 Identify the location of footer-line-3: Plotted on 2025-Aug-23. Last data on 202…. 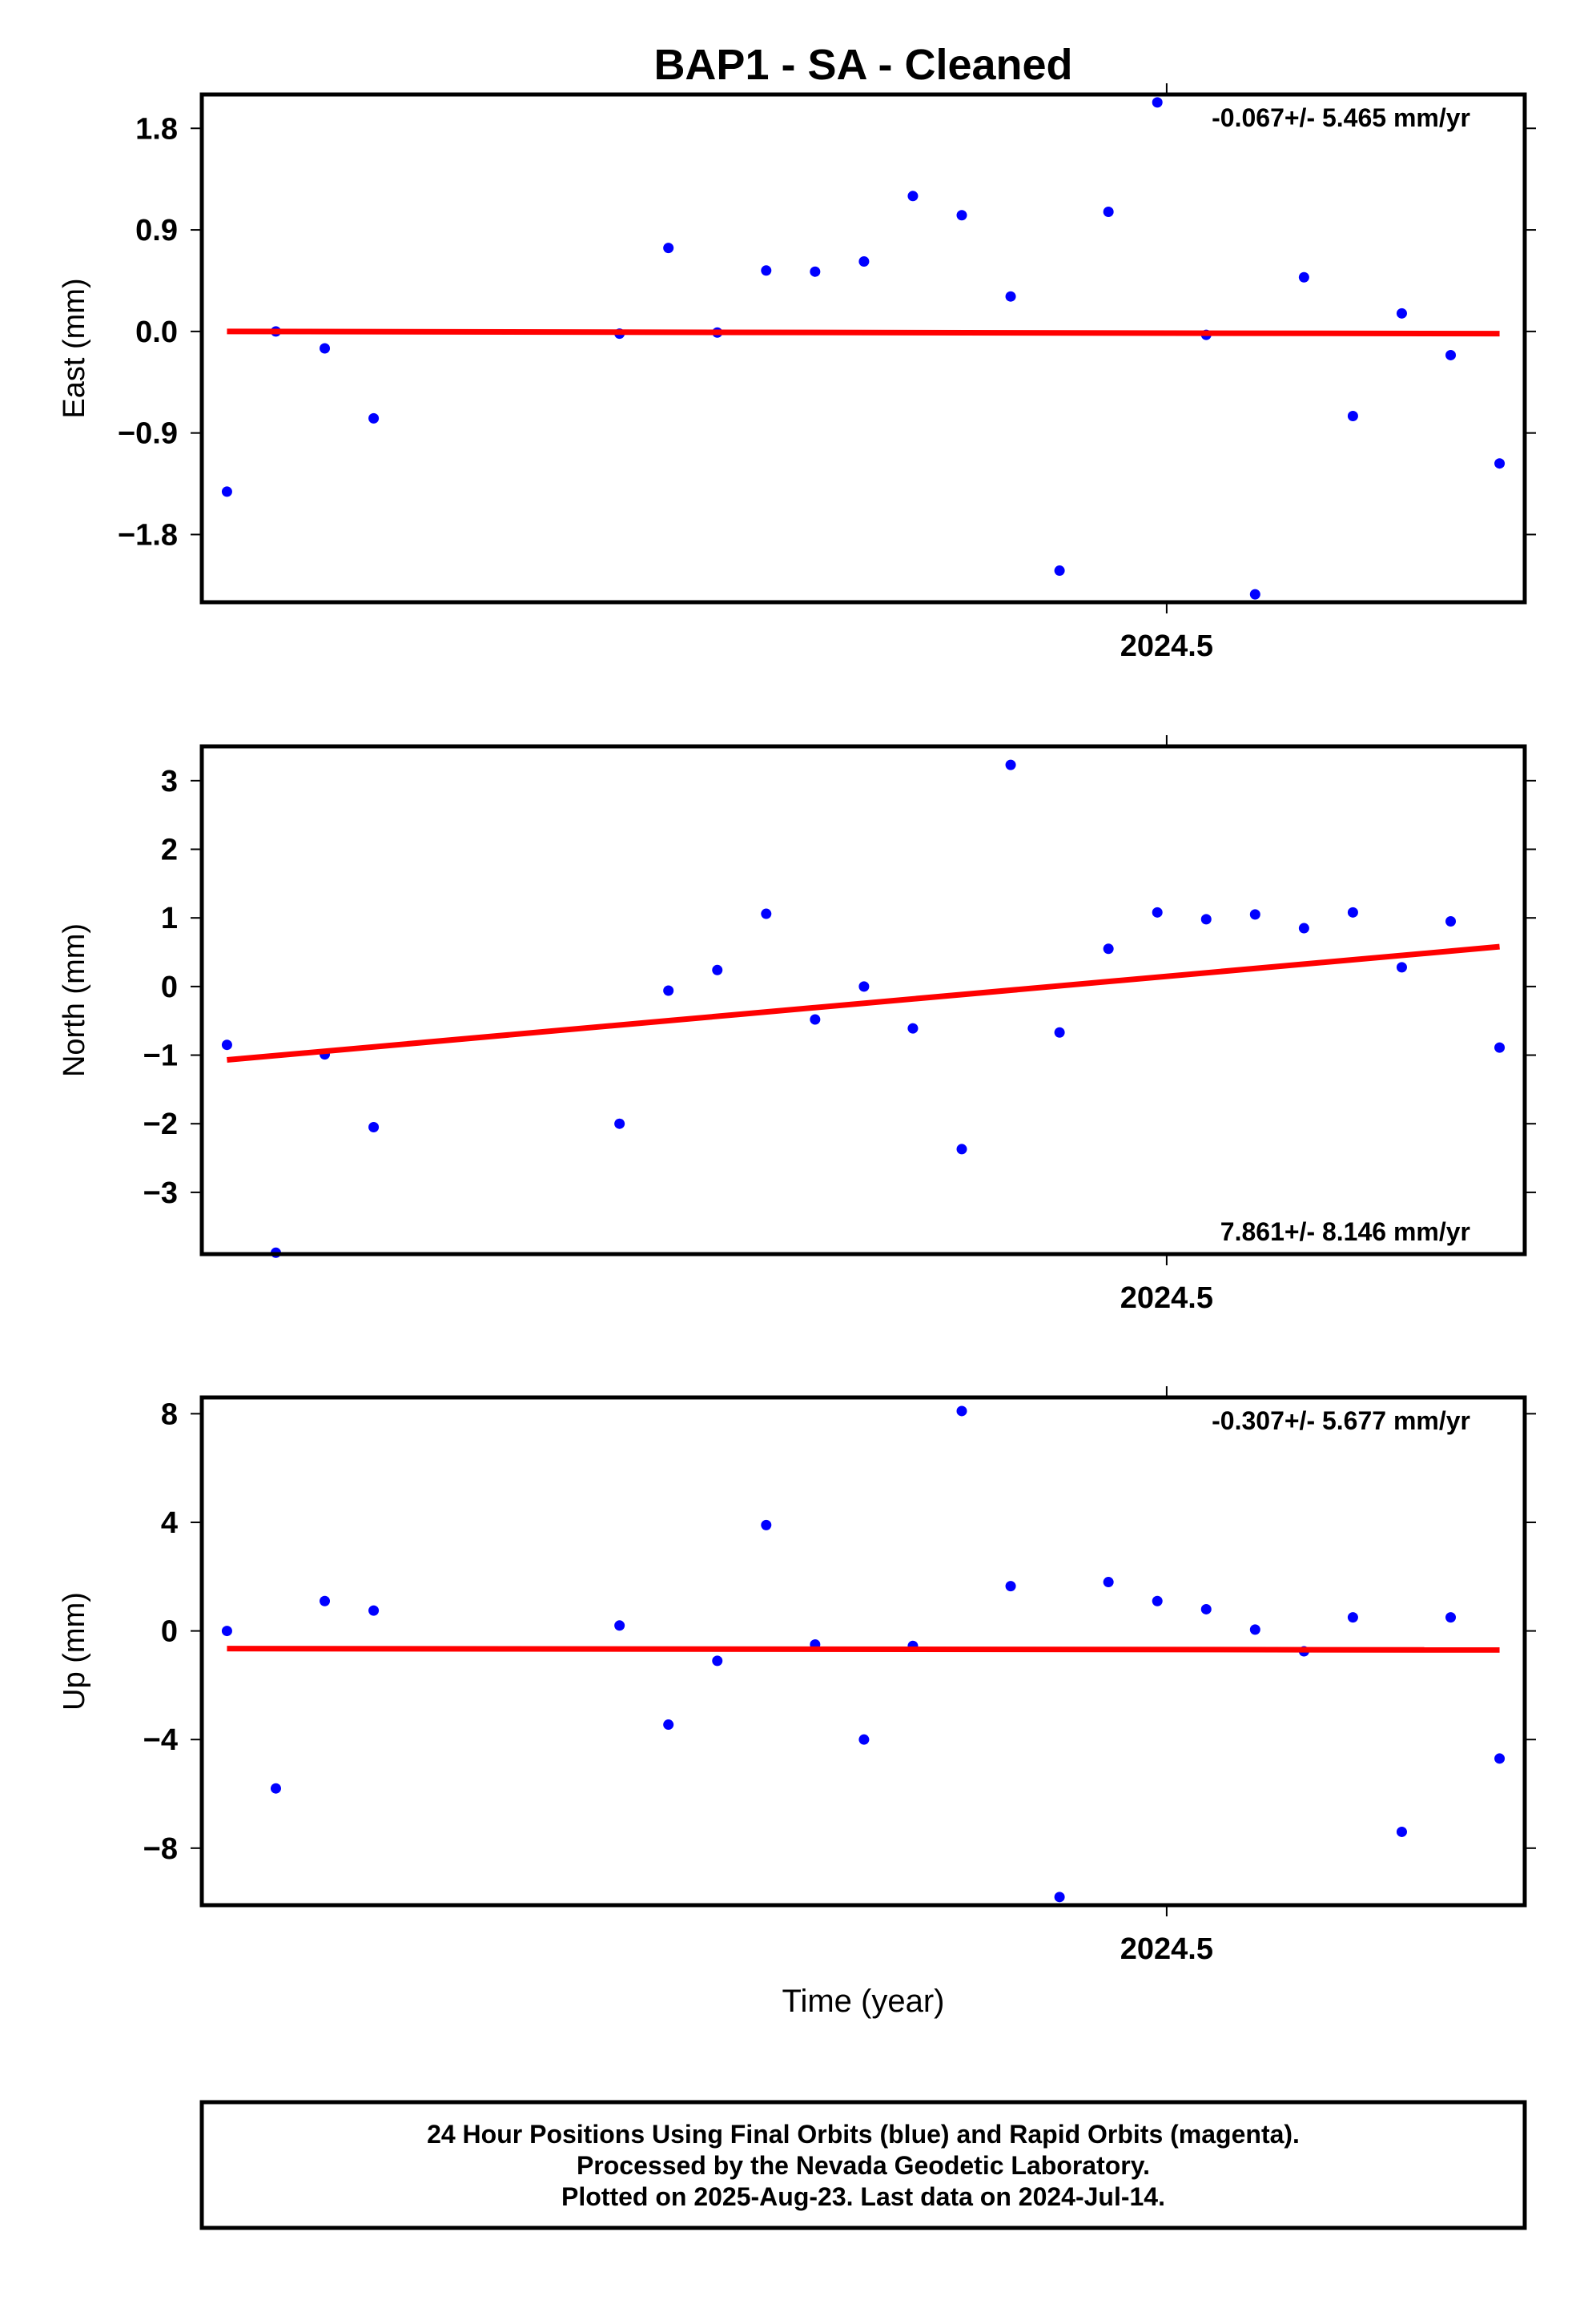
(863, 2196).